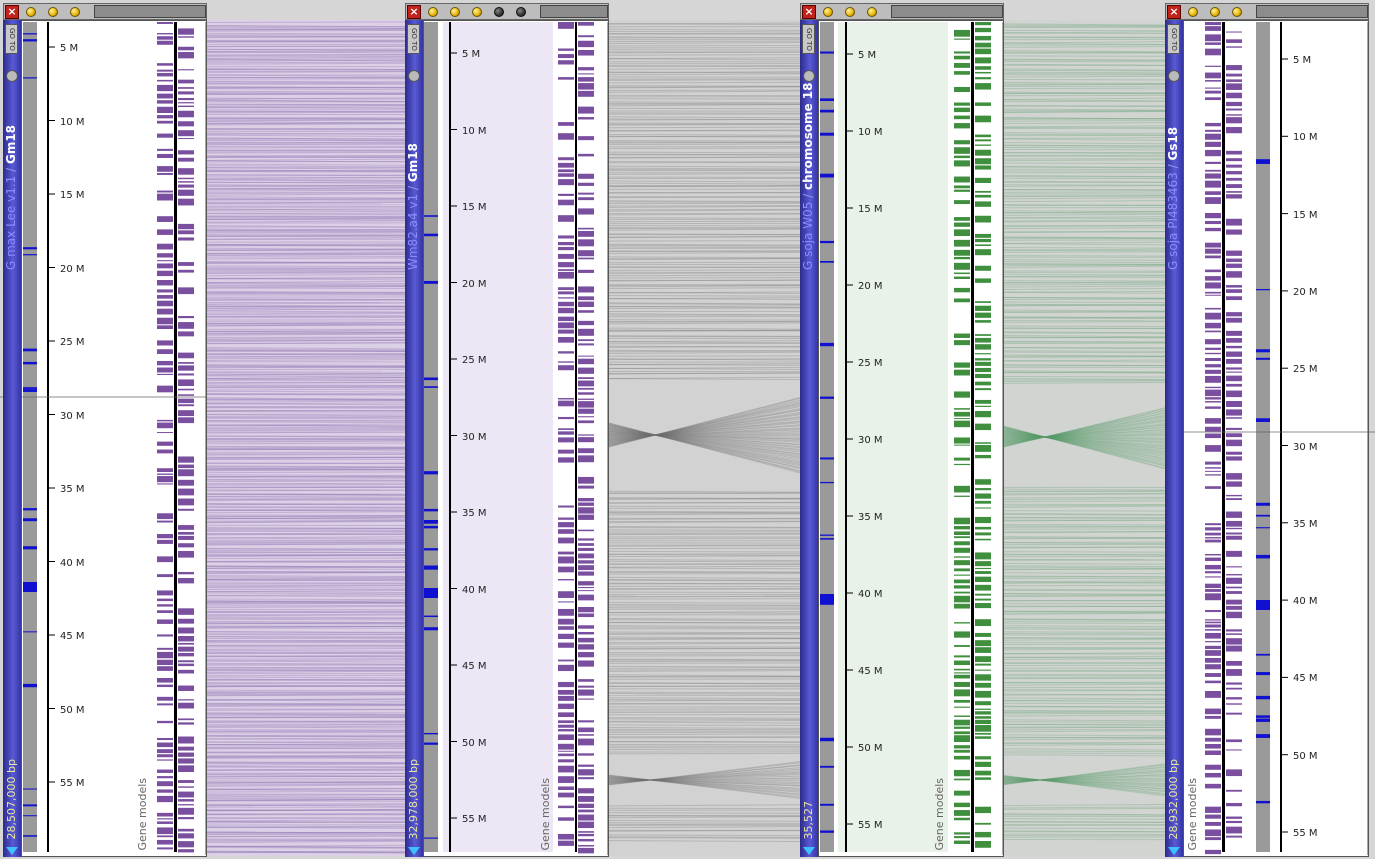 The width and height of the screenshot is (1375, 859). Describe the element at coordinates (414, 438) in the screenshot. I see `panel-sidebar: GO TO Wm82.a4 v1 / Gm18 32,978,000 bp` at that location.